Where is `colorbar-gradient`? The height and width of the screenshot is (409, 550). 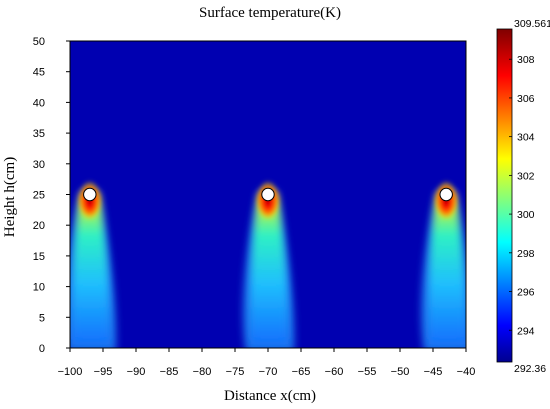 colorbar-gradient is located at coordinates (504, 195).